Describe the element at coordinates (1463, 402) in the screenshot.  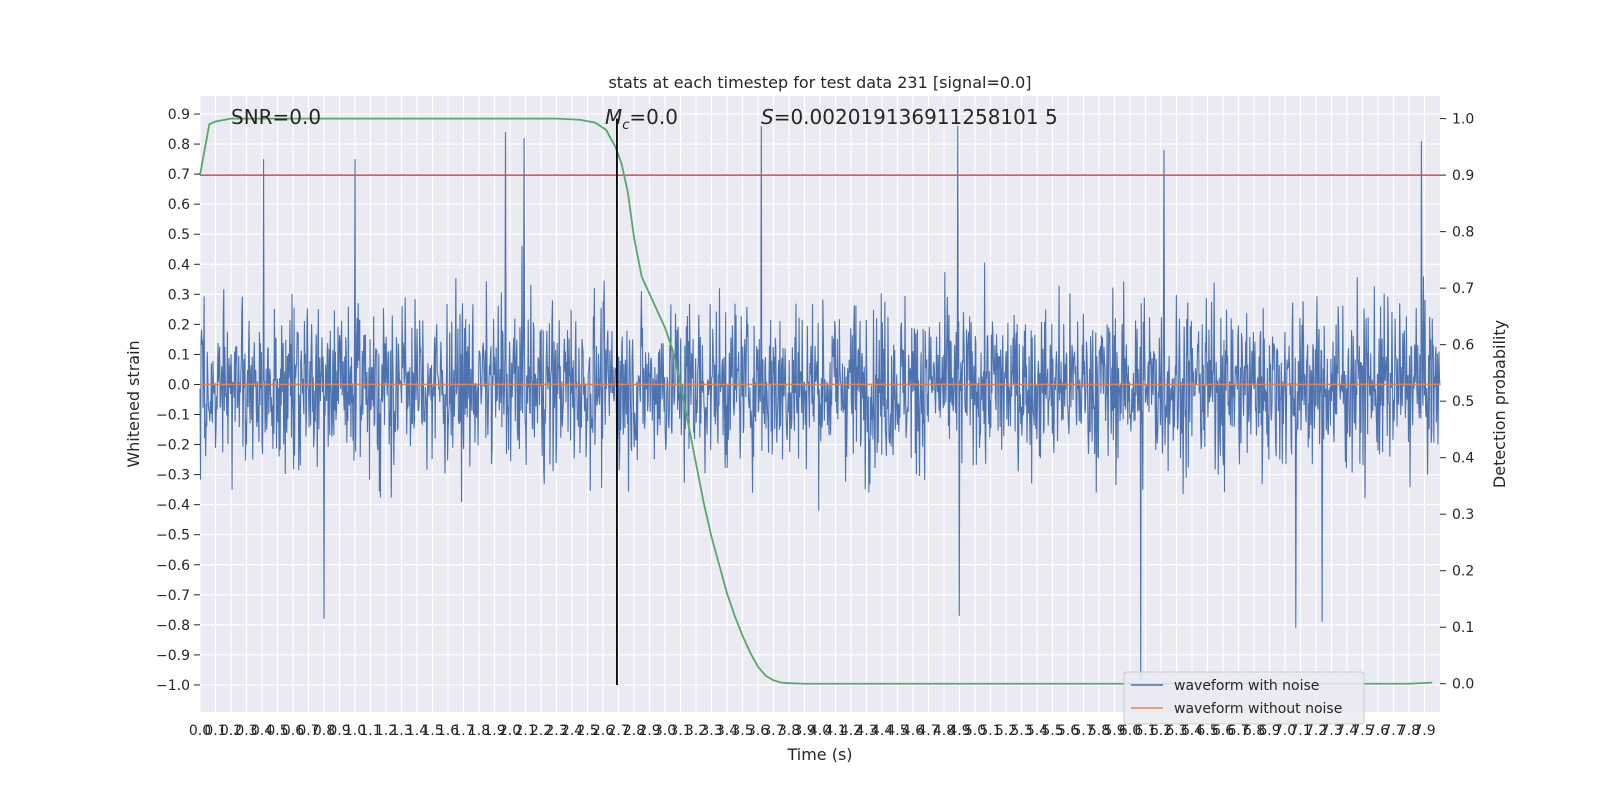
I see `y-right-tick-label: 0.5` at that location.